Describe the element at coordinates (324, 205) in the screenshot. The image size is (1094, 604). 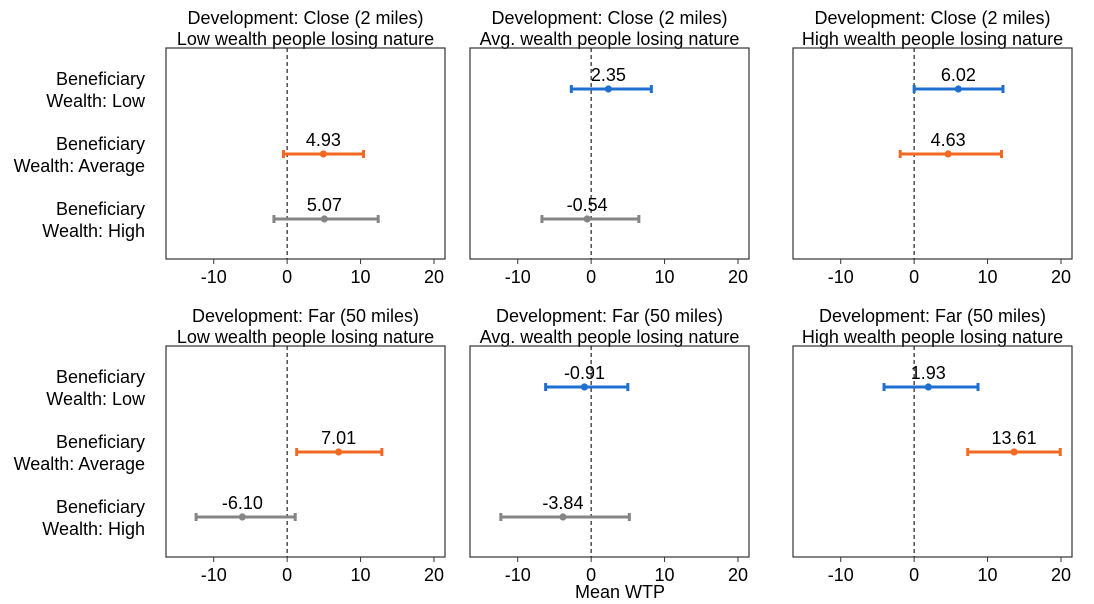
I see `data-label: 5.07` at that location.